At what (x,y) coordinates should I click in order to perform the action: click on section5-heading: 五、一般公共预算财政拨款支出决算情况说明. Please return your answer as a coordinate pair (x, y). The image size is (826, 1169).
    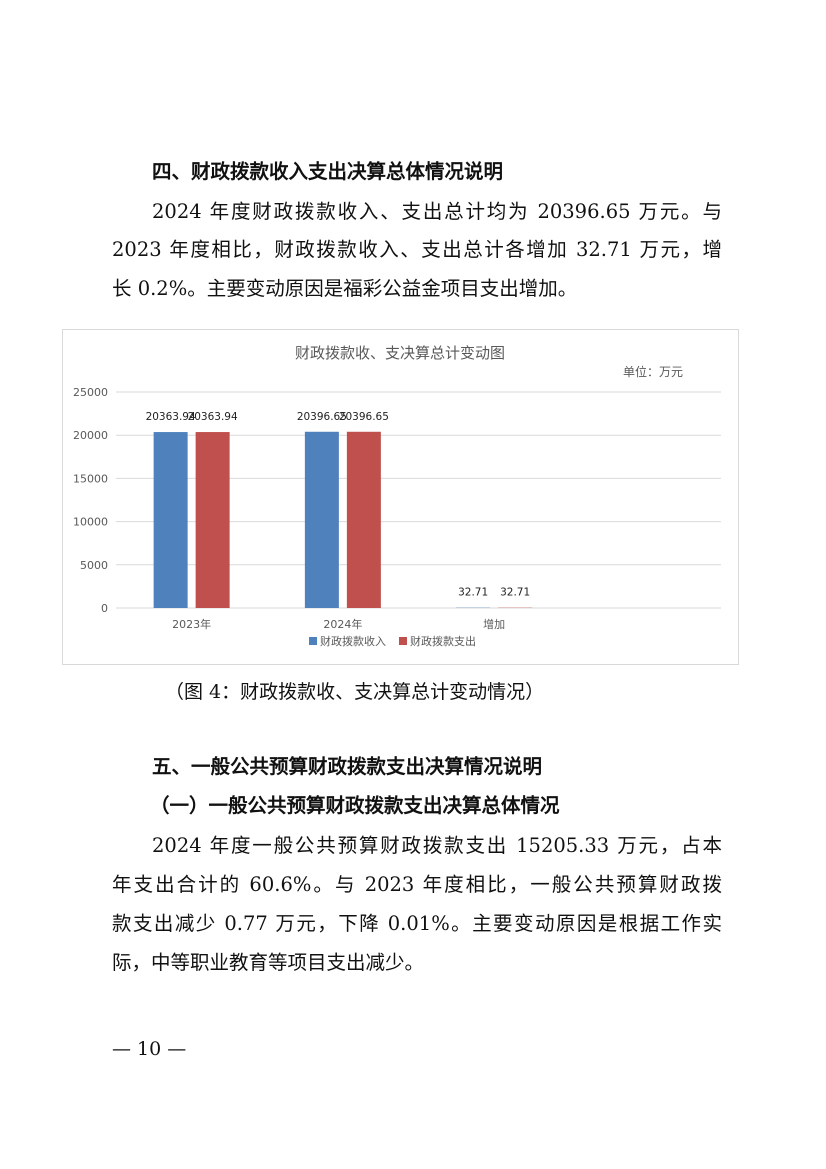
    Looking at the image, I should click on (347, 766).